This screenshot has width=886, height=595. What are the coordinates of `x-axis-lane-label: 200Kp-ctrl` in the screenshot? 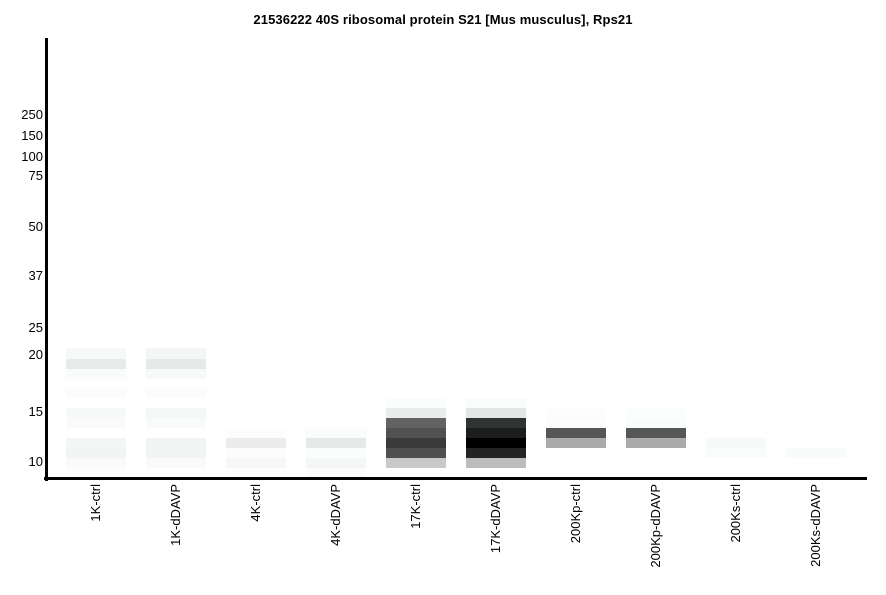 It's located at (575, 514).